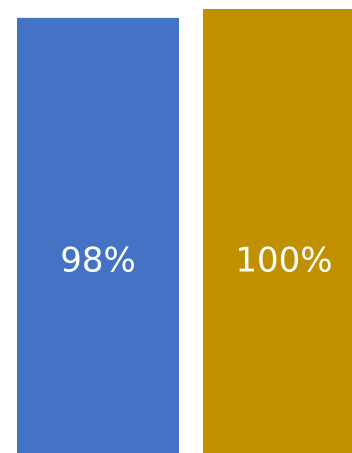 This screenshot has height=453, width=352. I want to click on data-label-1: 98%, so click(98, 261).